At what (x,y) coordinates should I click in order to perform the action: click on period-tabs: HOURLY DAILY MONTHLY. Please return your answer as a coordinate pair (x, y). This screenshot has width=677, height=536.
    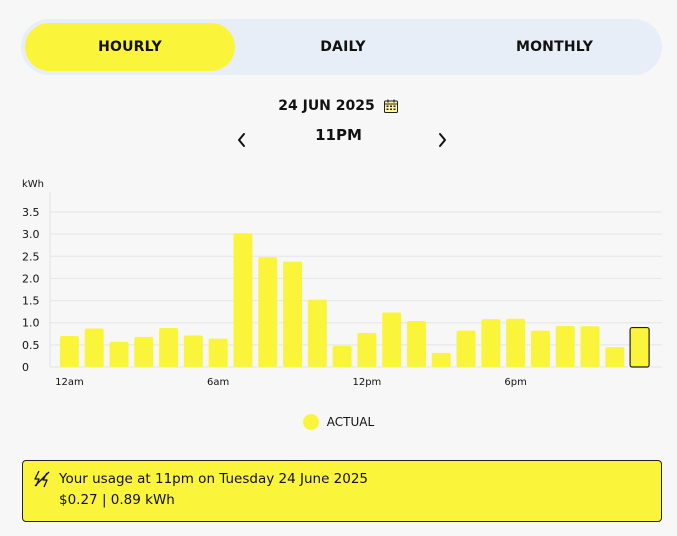
    Looking at the image, I should click on (341, 47).